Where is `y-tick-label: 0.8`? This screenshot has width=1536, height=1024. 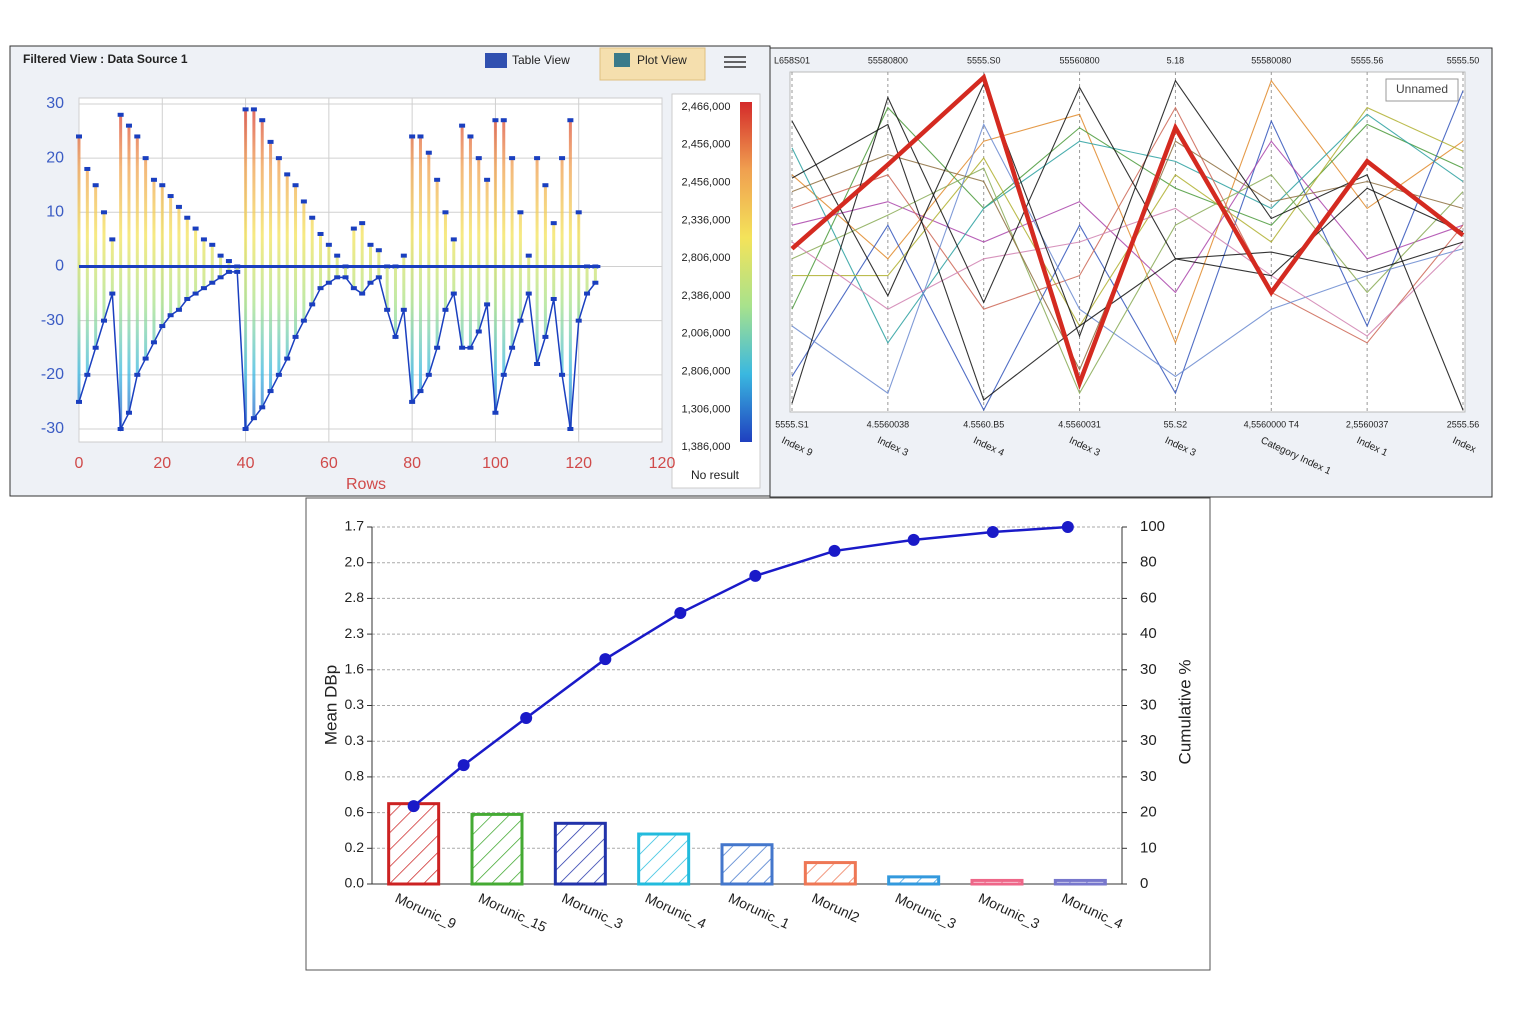
y-tick-label: 0.8 is located at coordinates (355, 776).